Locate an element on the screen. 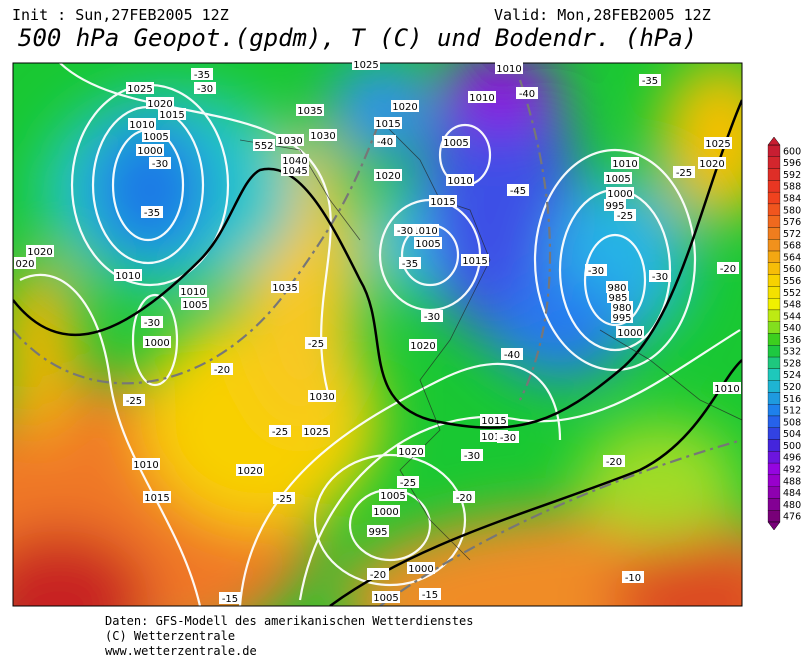 This screenshot has height=658, width=802. colorbar-label: 508 is located at coordinates (792, 422).